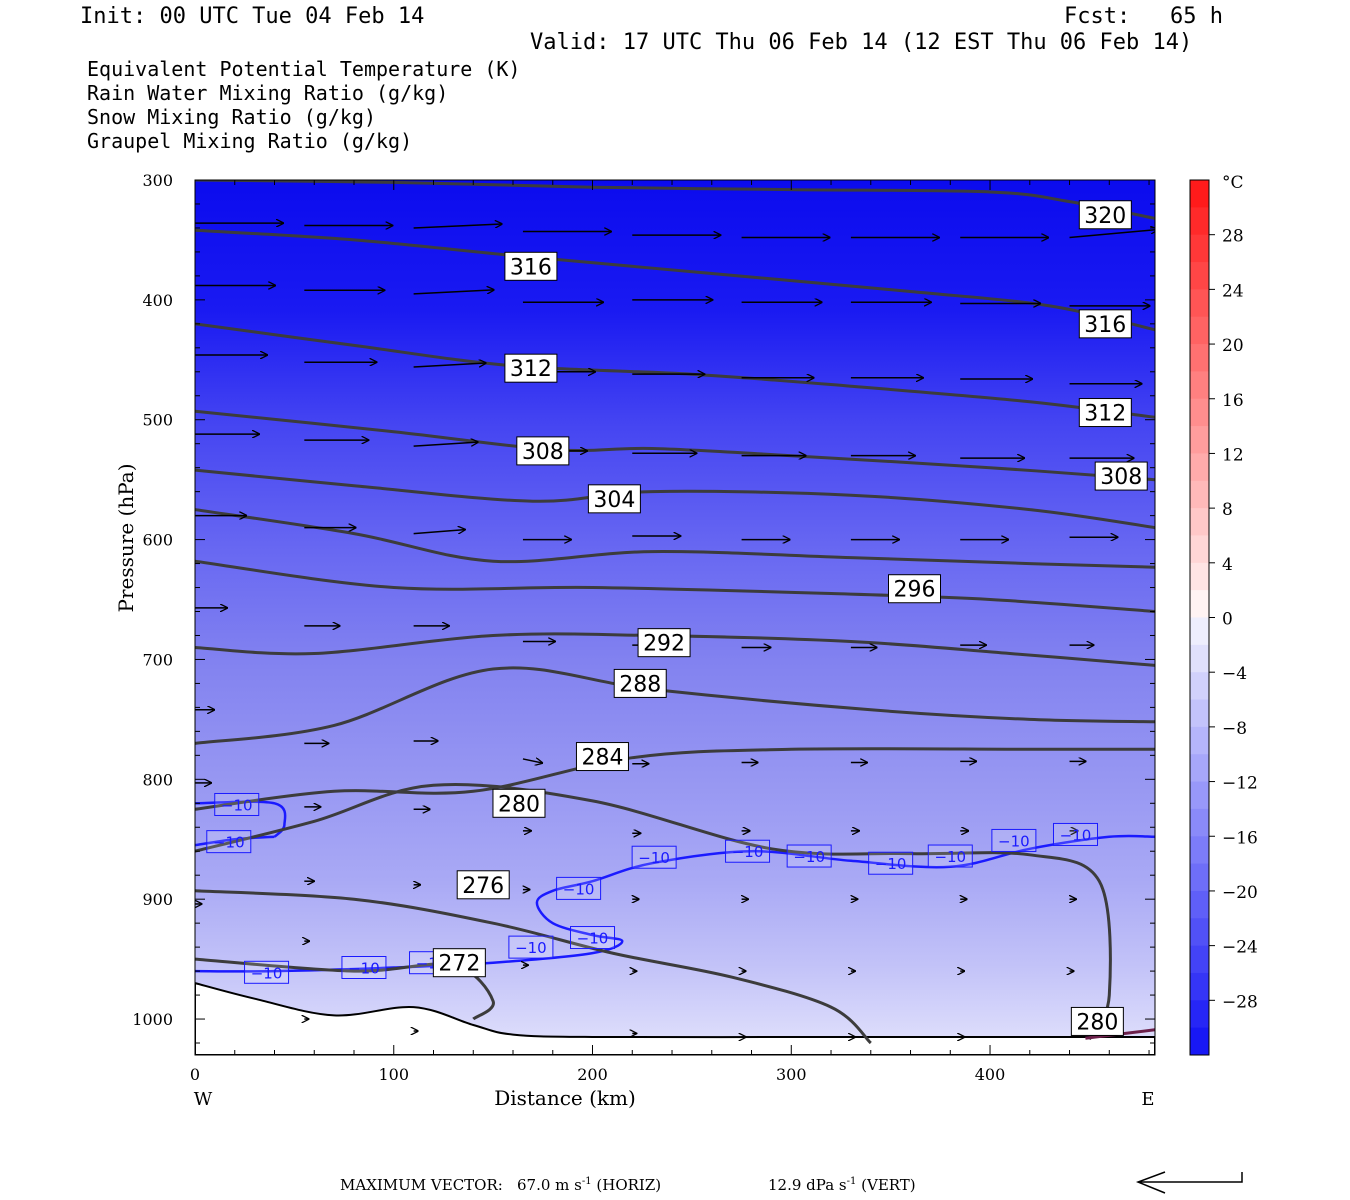 The height and width of the screenshot is (1200, 1350). What do you see at coordinates (579, 888) in the screenshot?
I see `isotherm-label-7: −10` at bounding box center [579, 888].